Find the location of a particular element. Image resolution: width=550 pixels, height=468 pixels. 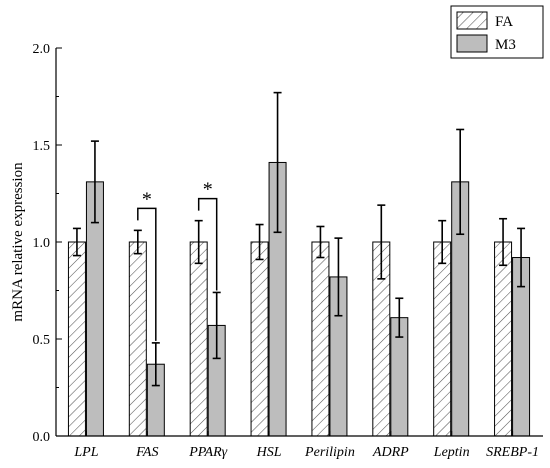

legend-label-fa: FA is located at coordinates (504, 22).